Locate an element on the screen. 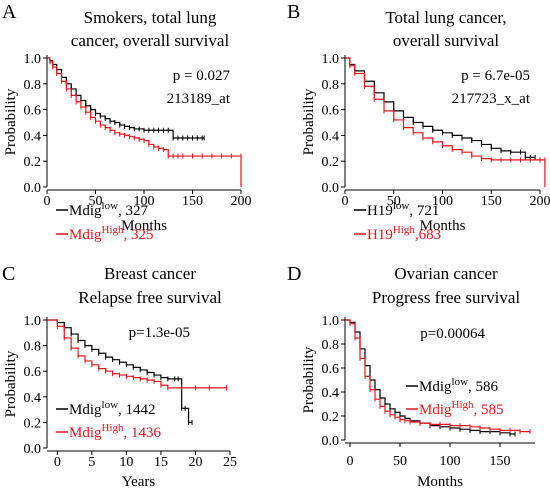 The image size is (550, 489). x-tick-label: 25 is located at coordinates (230, 462).